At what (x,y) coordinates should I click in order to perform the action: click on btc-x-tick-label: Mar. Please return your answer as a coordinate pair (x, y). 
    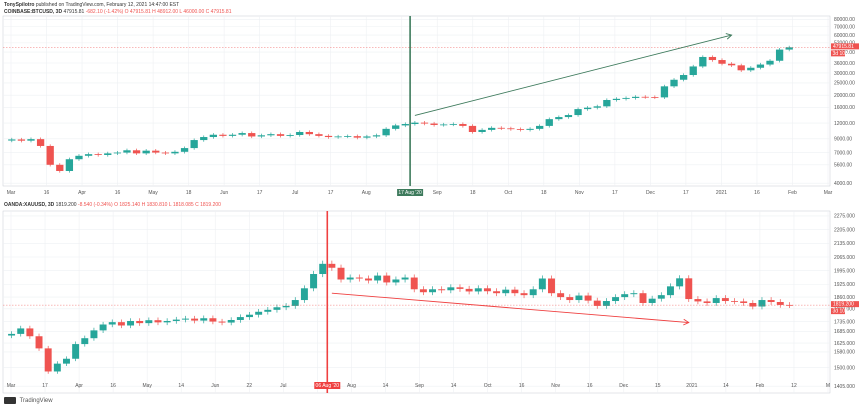
    Looking at the image, I should click on (828, 193).